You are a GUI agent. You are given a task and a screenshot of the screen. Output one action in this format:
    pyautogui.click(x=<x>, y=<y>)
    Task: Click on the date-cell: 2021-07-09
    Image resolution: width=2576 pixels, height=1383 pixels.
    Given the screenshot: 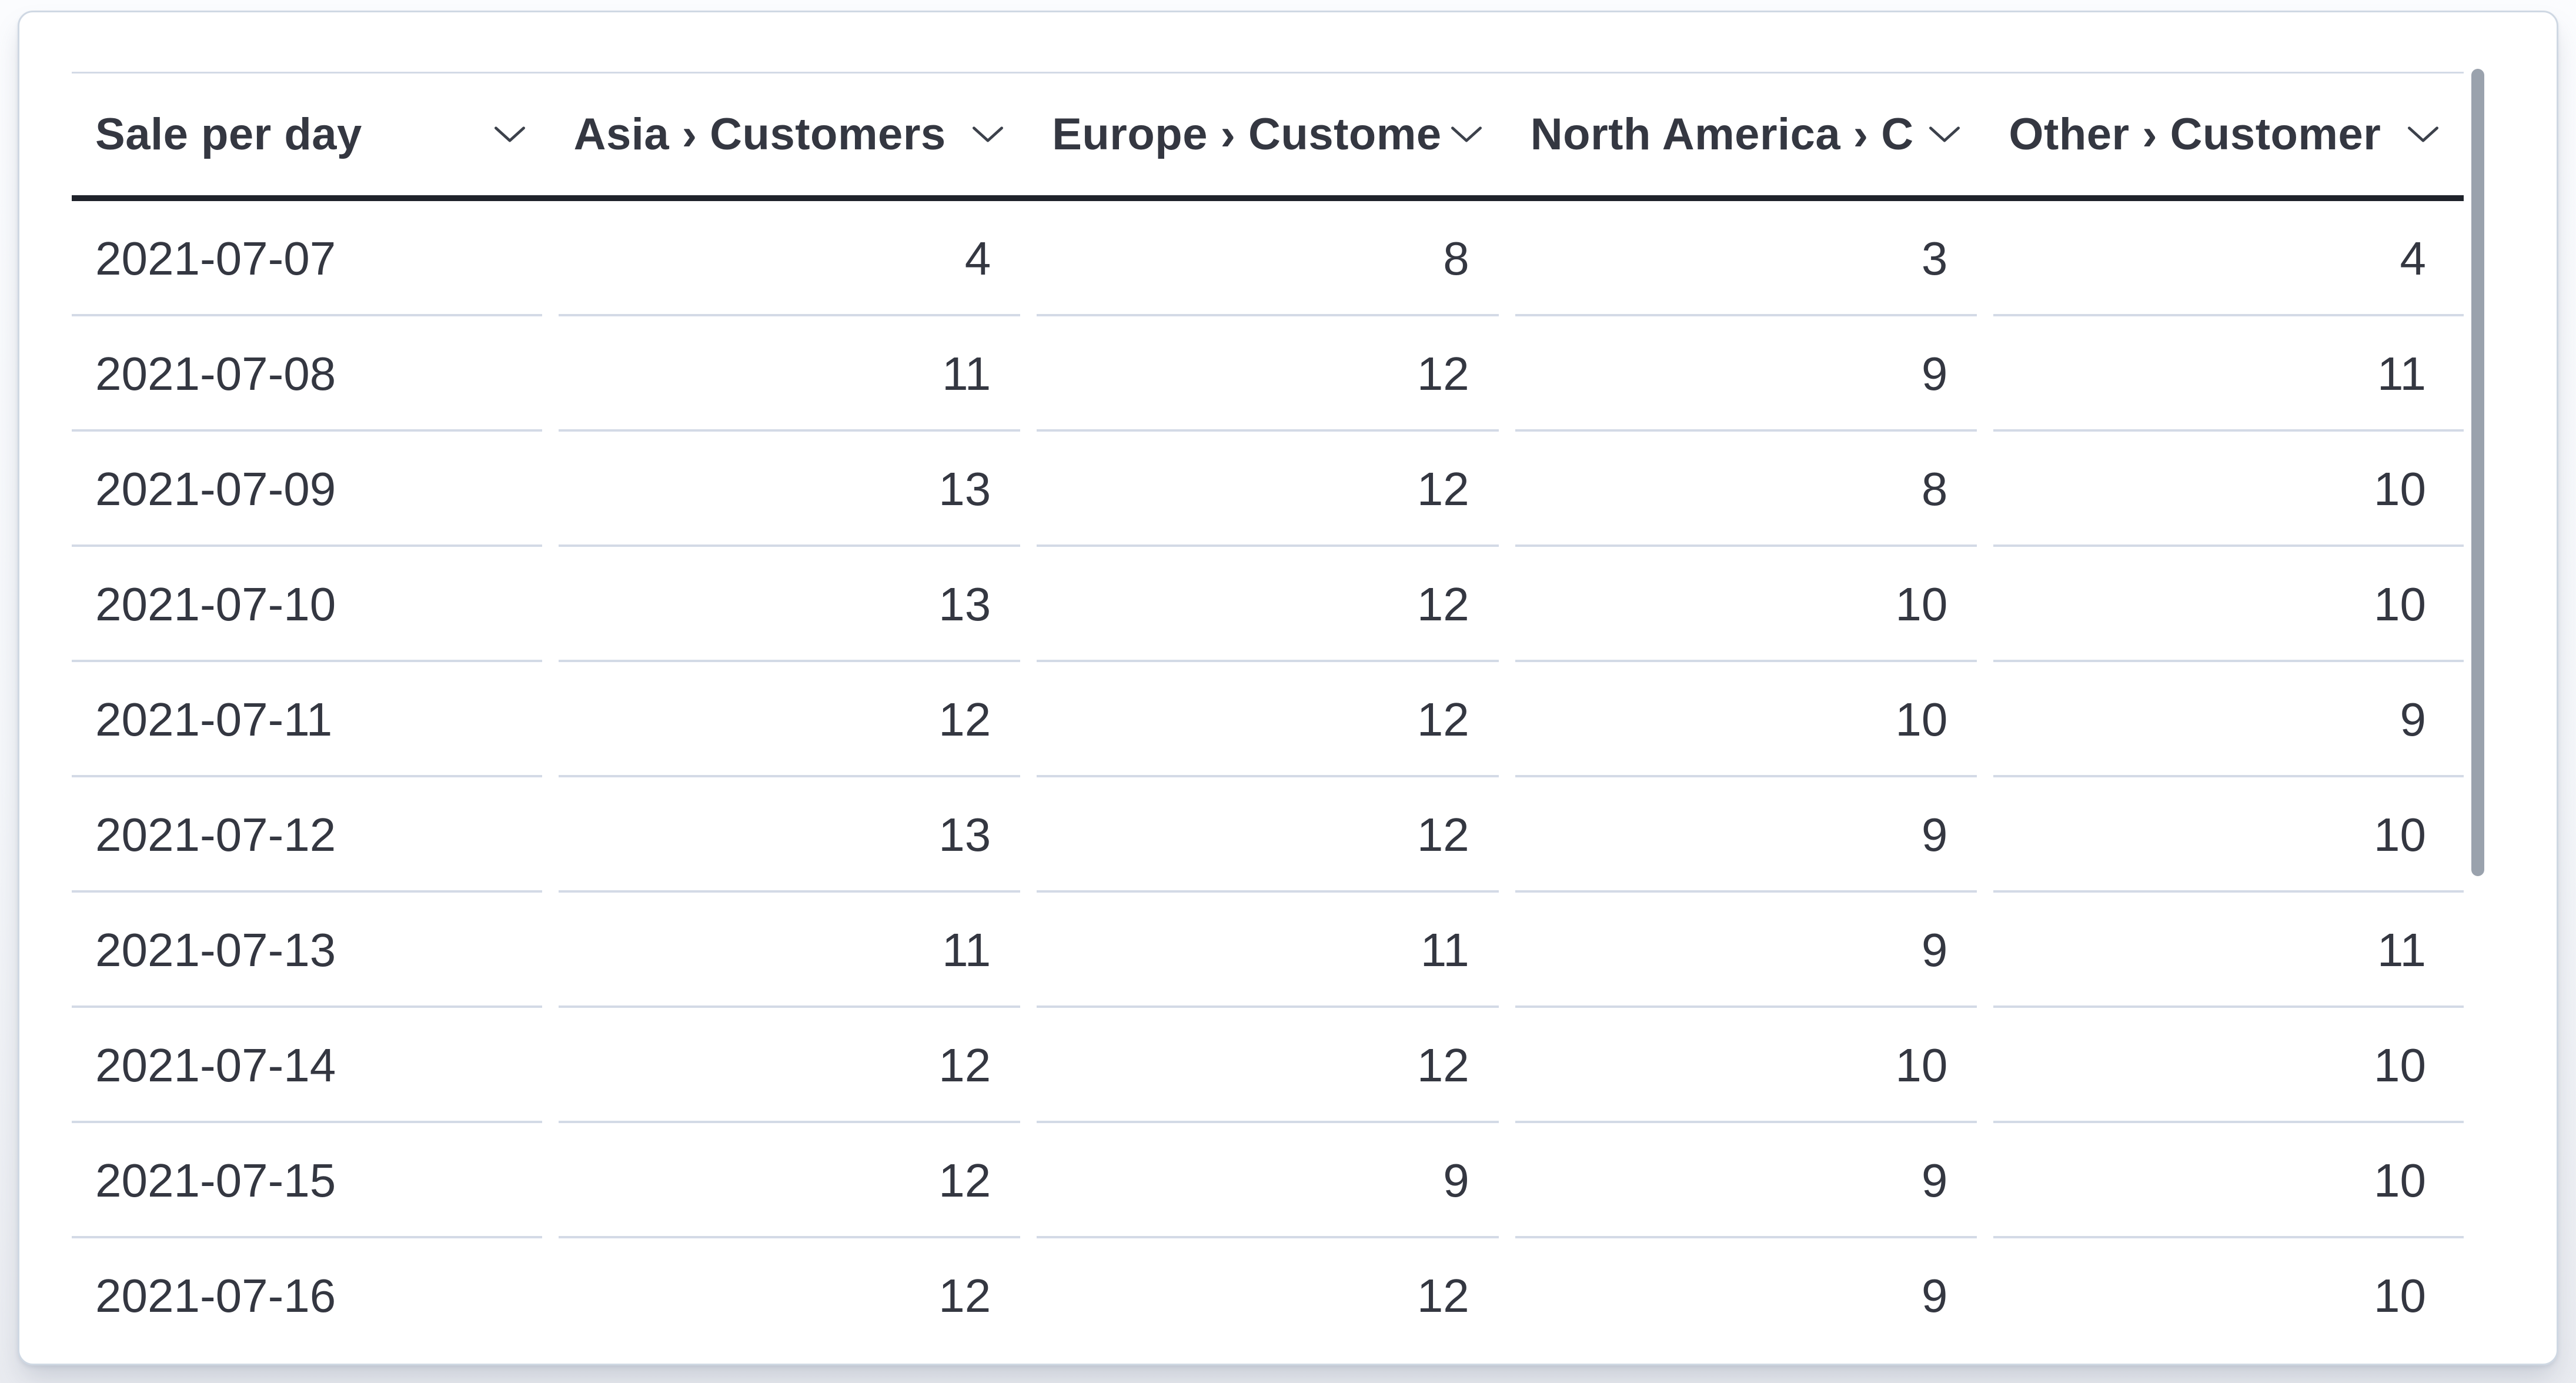 What is the action you would take?
    pyautogui.click(x=311, y=489)
    